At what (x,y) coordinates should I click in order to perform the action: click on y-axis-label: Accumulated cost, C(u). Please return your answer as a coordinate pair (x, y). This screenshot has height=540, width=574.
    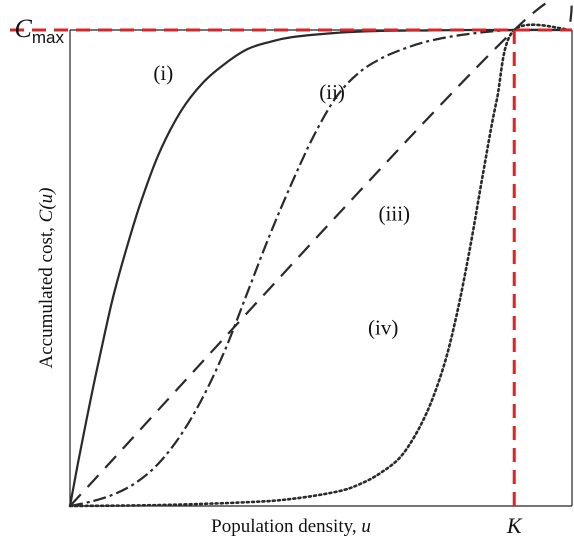
    Looking at the image, I should click on (46, 278).